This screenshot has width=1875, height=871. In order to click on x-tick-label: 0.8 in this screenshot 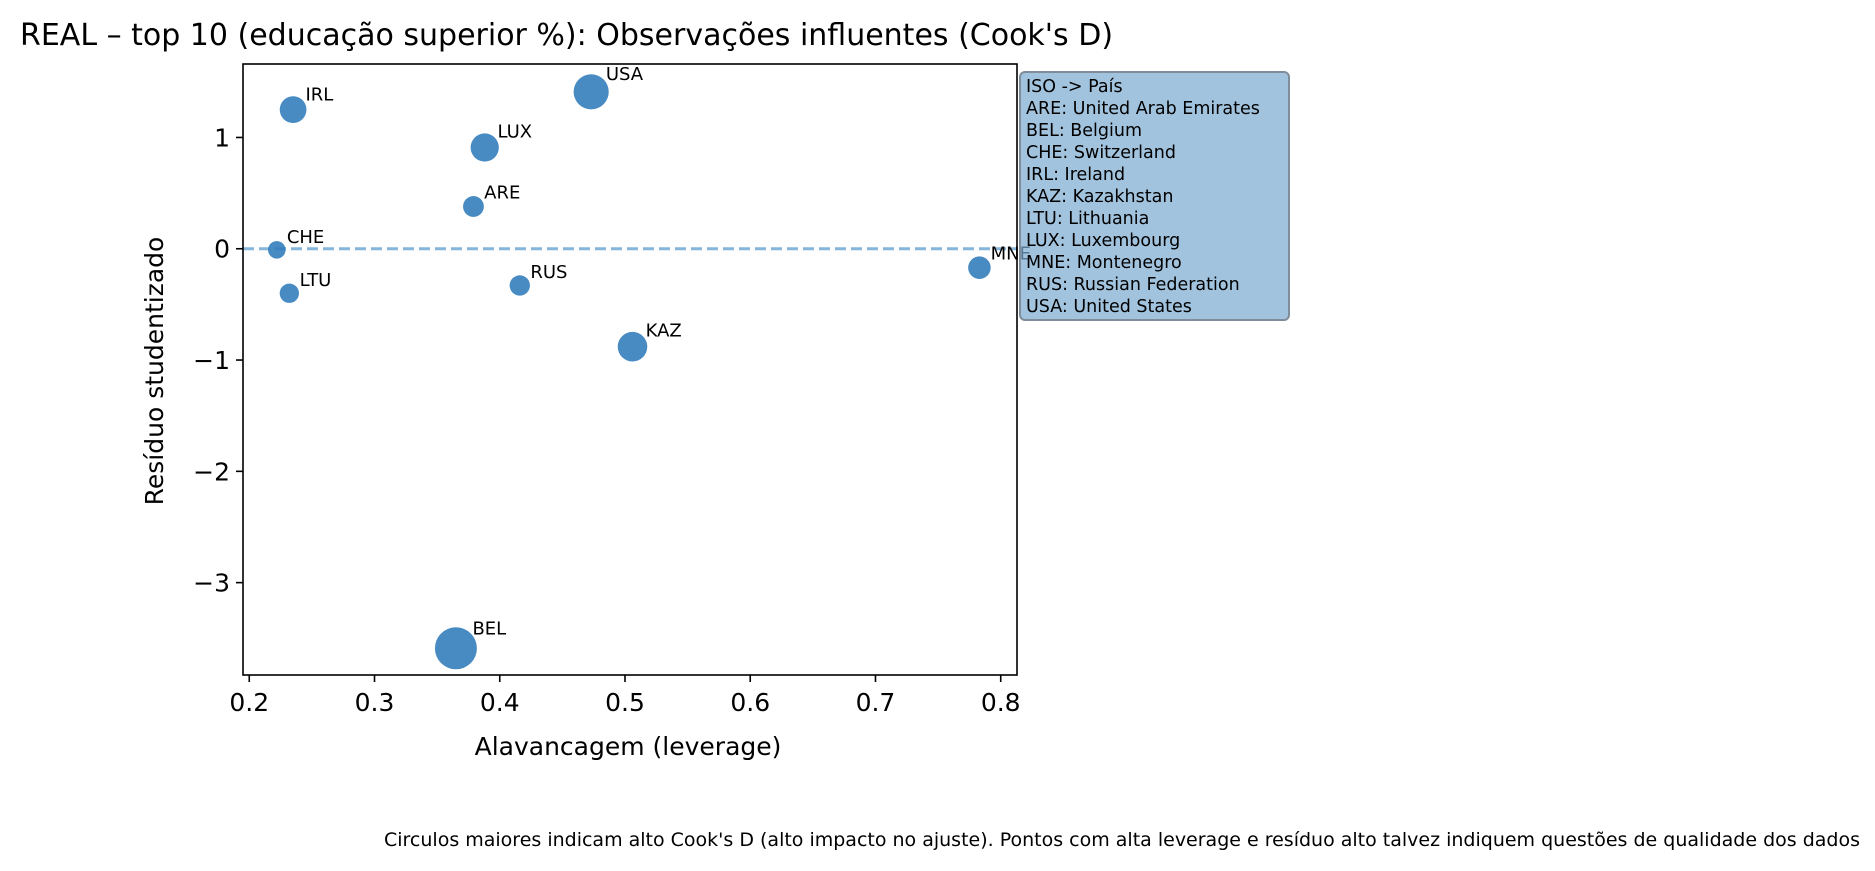, I will do `click(1001, 702)`.